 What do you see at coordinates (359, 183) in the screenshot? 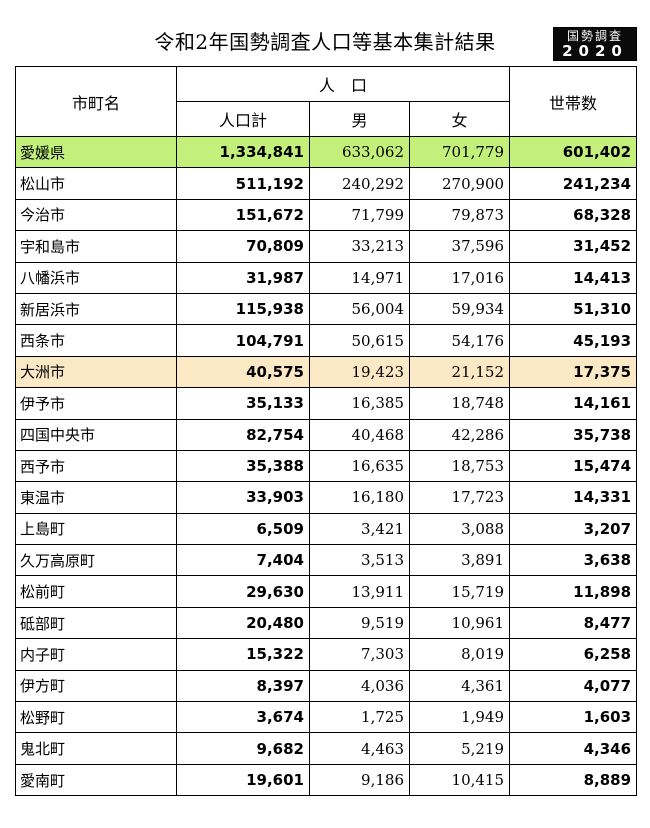
I see `male-cell: 240,292` at bounding box center [359, 183].